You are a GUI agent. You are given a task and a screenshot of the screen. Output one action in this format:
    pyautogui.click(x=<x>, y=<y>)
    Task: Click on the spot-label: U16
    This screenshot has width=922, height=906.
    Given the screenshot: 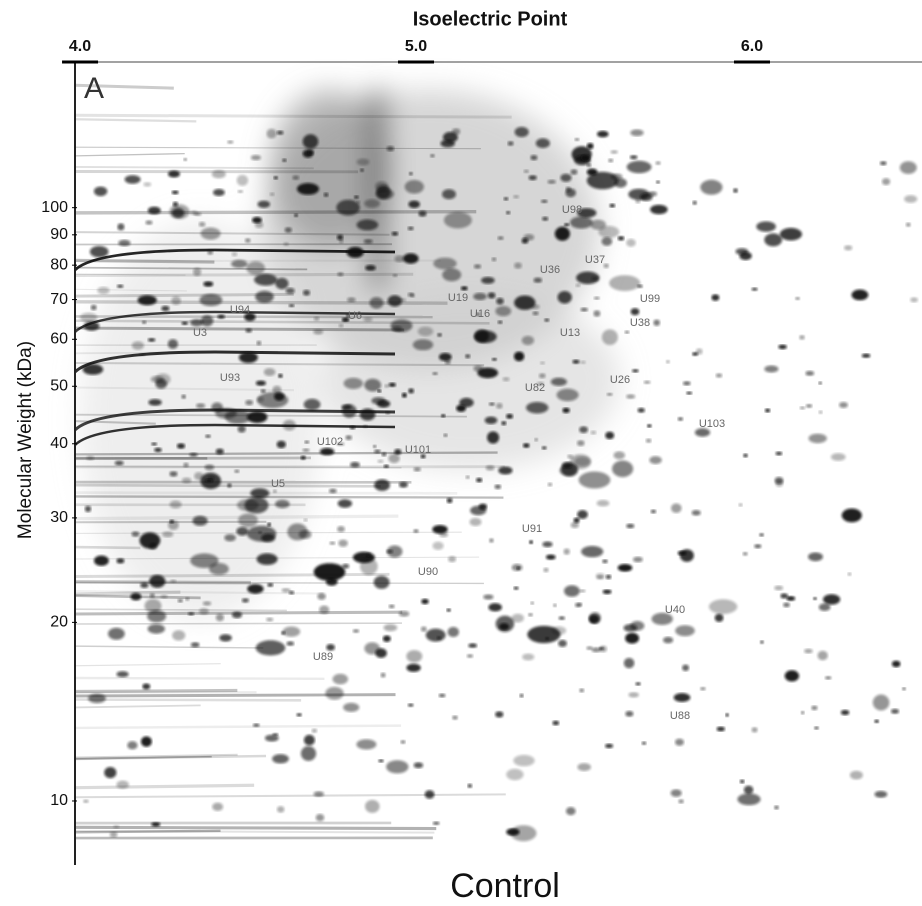 What is the action you would take?
    pyautogui.click(x=480, y=314)
    